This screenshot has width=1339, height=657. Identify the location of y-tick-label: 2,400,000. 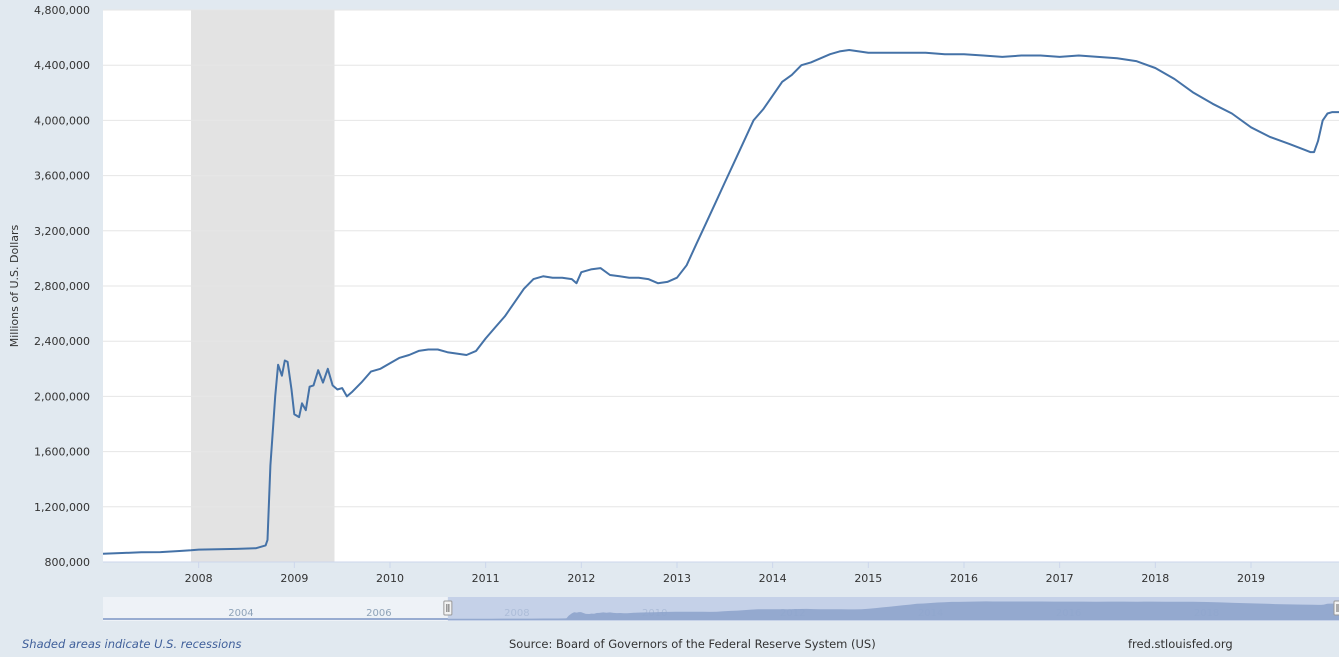
(62, 341).